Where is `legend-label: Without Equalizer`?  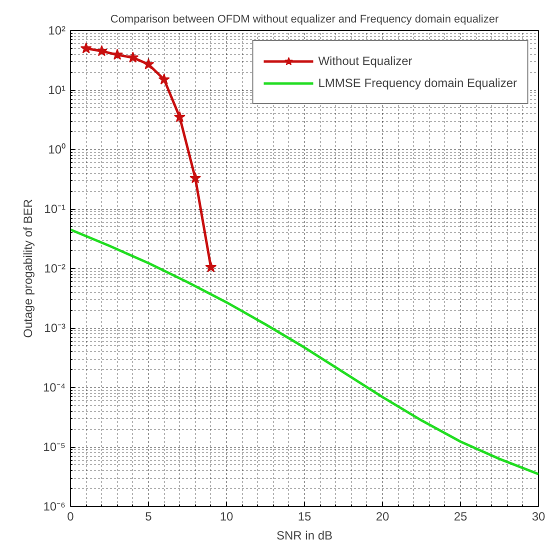 legend-label: Without Equalizer is located at coordinates (365, 61).